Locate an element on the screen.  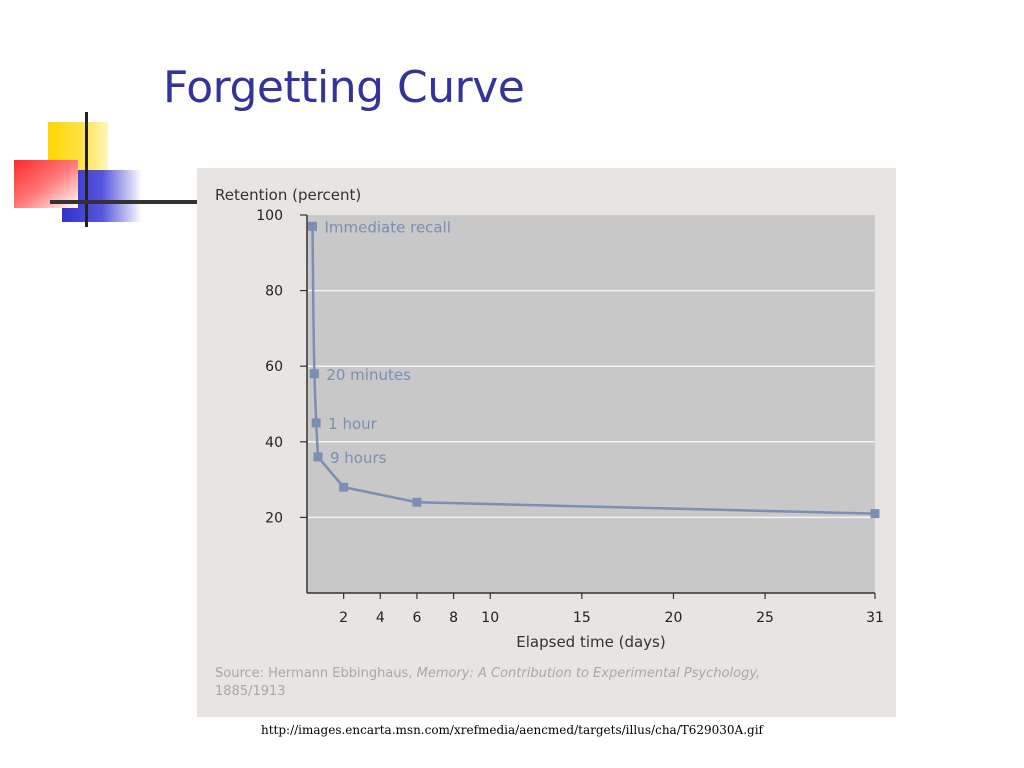
x-tick-label: 2 is located at coordinates (343, 618).